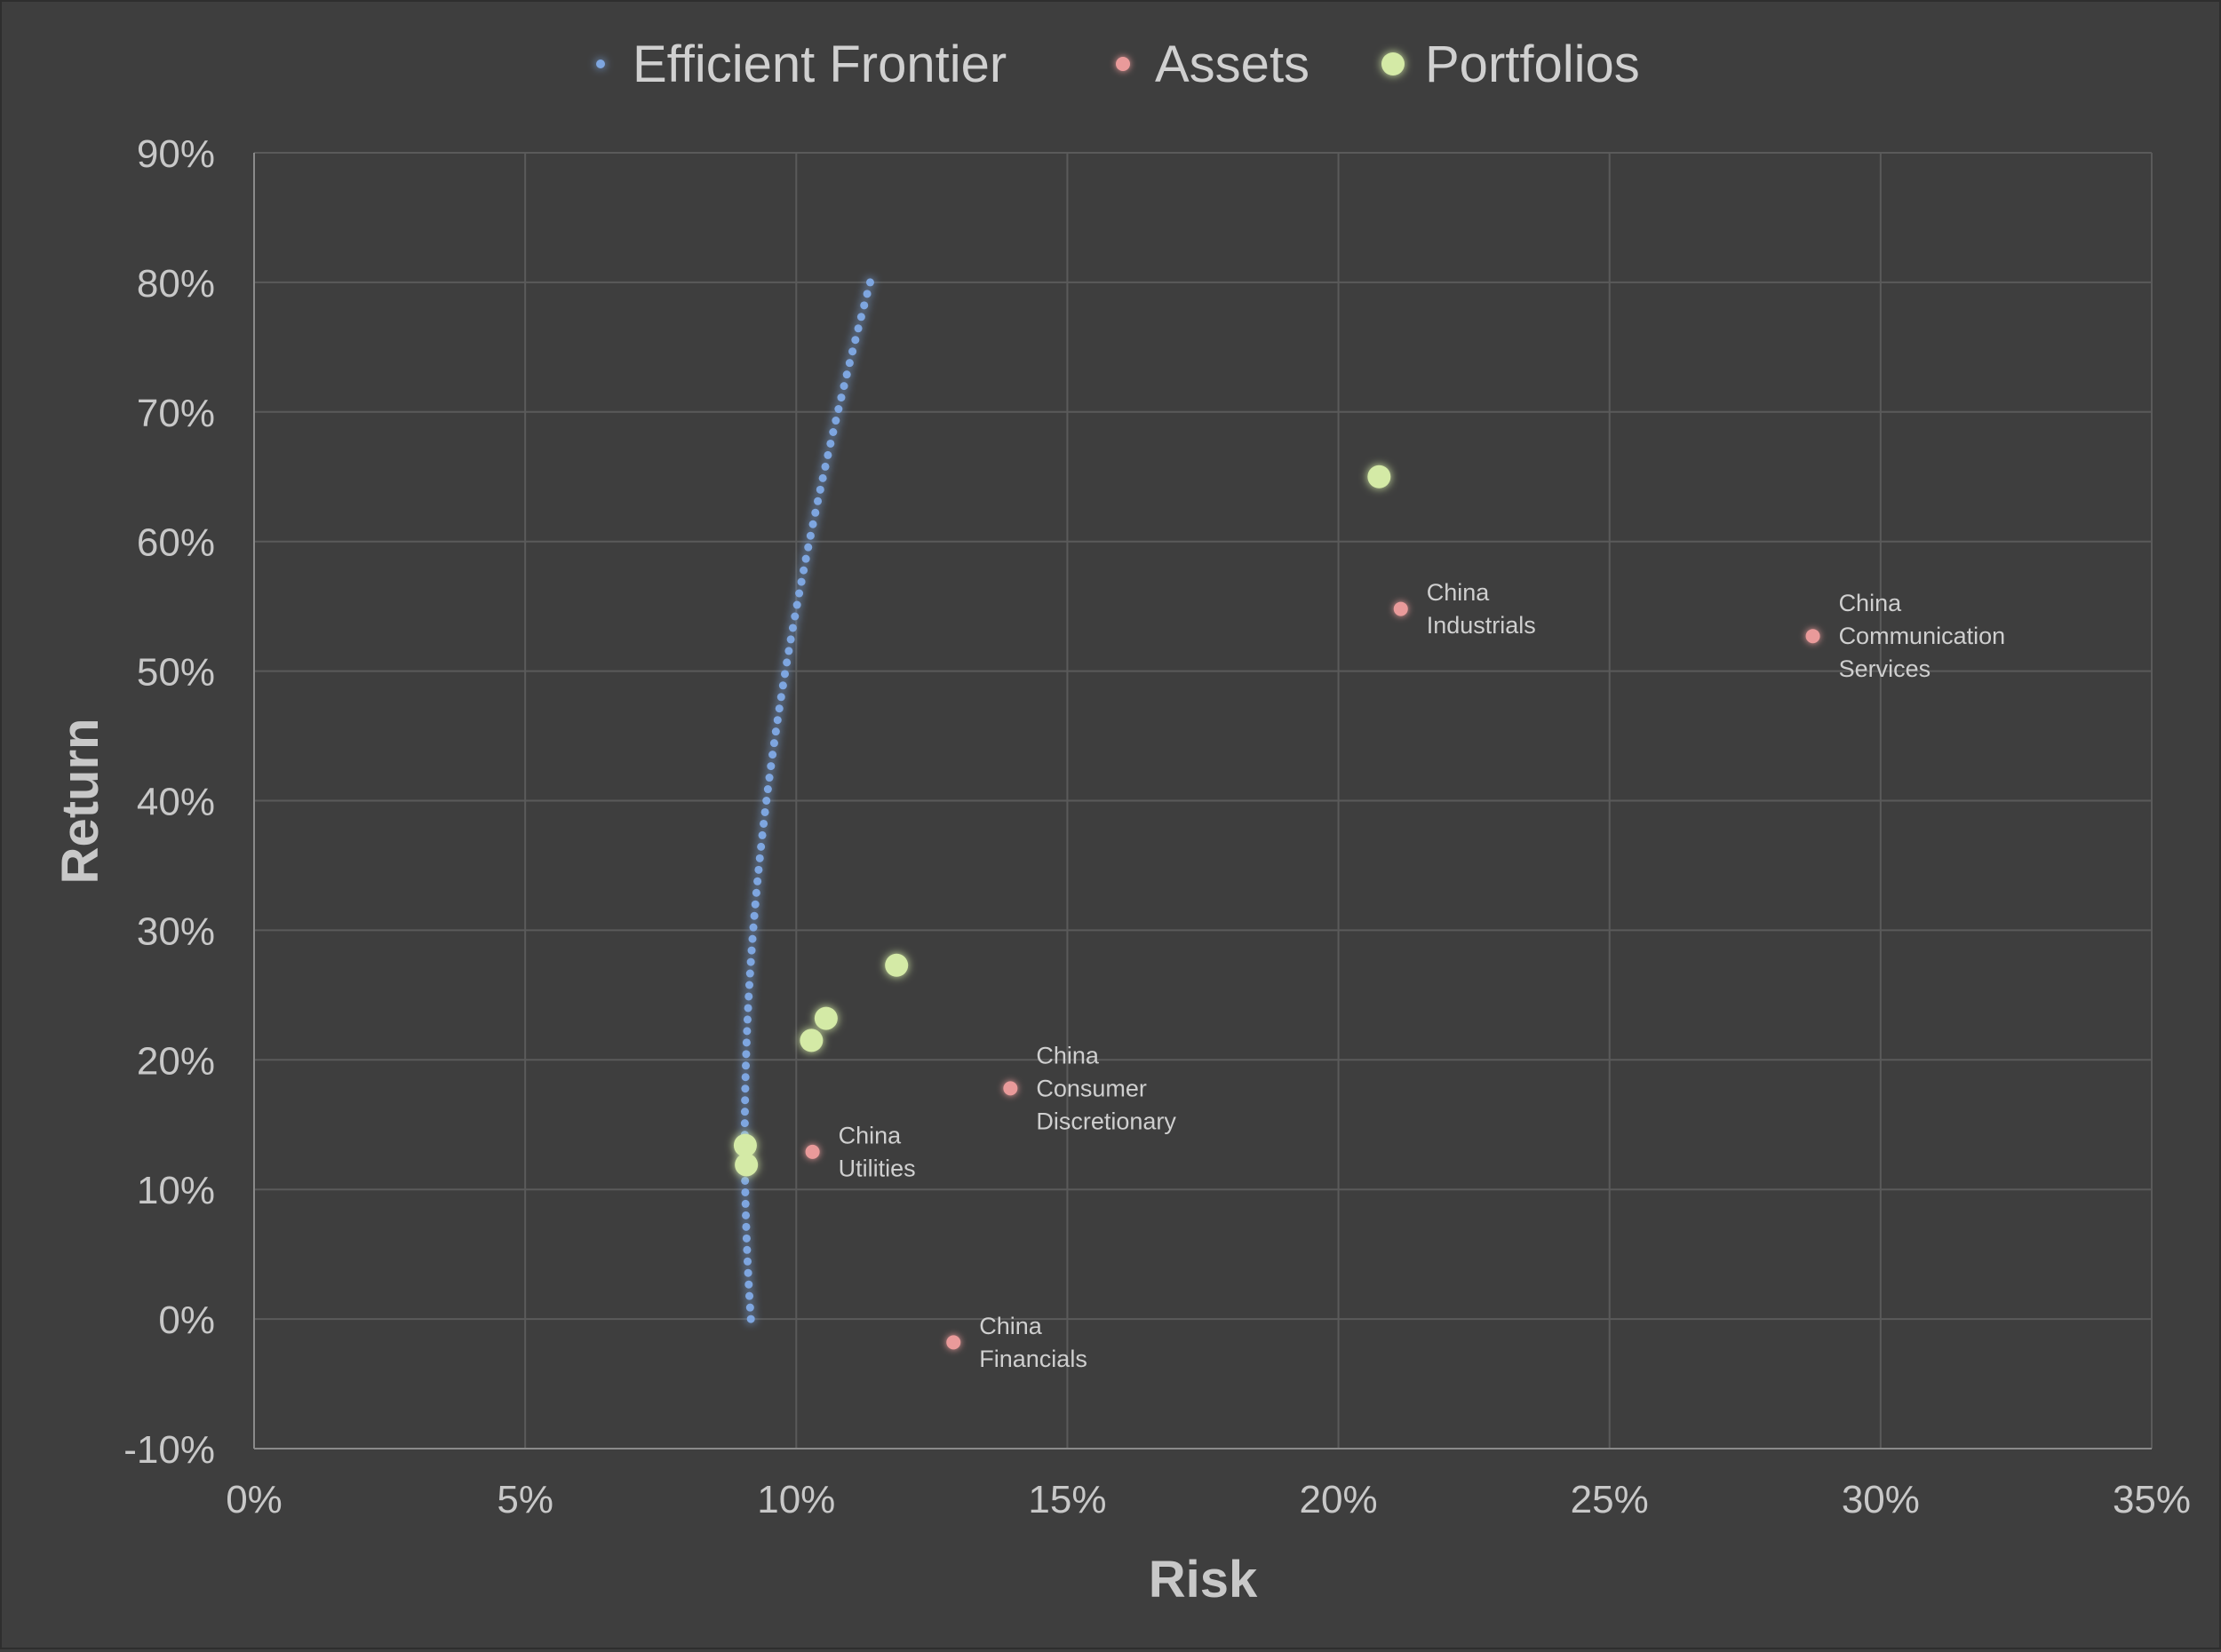 The image size is (2221, 1652). What do you see at coordinates (1033, 1342) in the screenshot?
I see `asset-label: China Financials` at bounding box center [1033, 1342].